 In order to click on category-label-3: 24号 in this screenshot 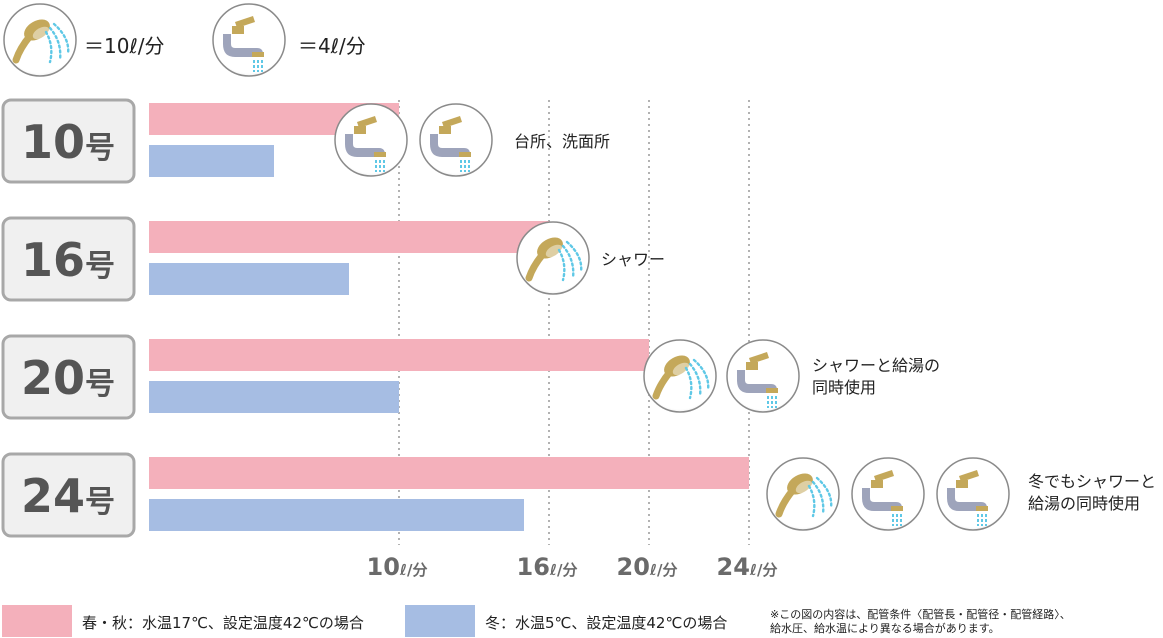, I will do `click(68, 496)`.